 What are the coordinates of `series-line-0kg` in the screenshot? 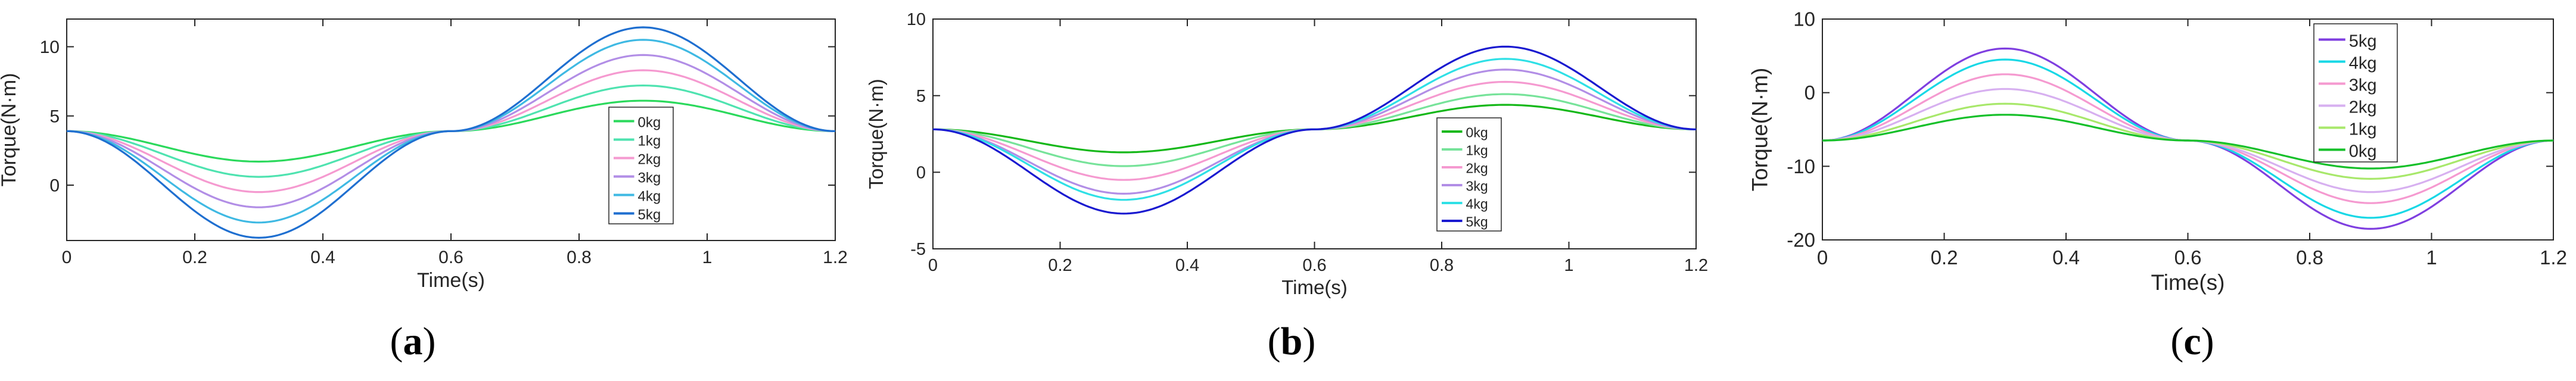 It's located at (2188, 142).